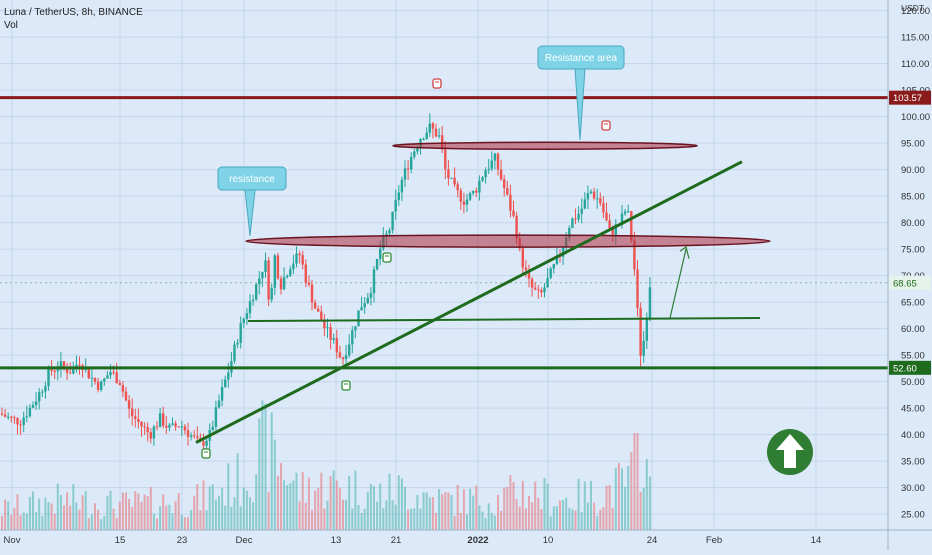 The width and height of the screenshot is (932, 555). I want to click on resistance-zone, so click(508, 241).